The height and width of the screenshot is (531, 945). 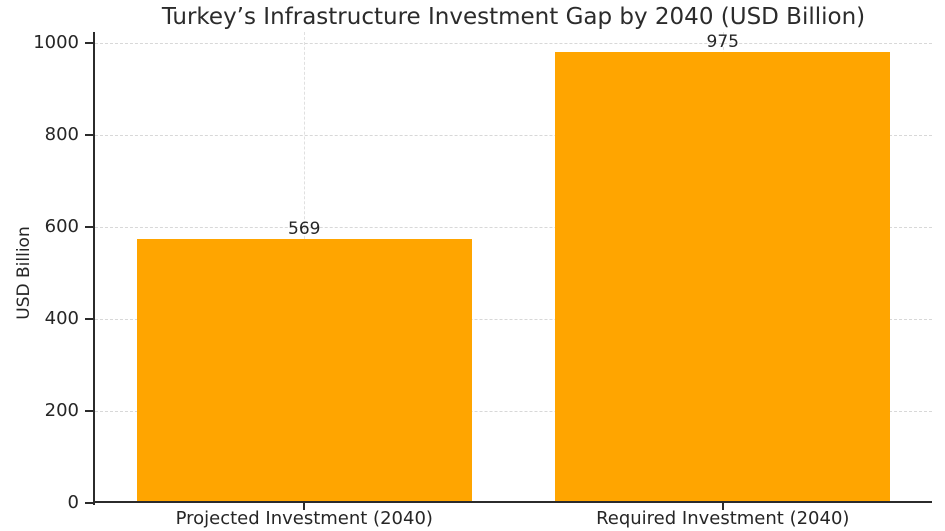 What do you see at coordinates (304, 229) in the screenshot?
I see `bar-value-label: 569` at bounding box center [304, 229].